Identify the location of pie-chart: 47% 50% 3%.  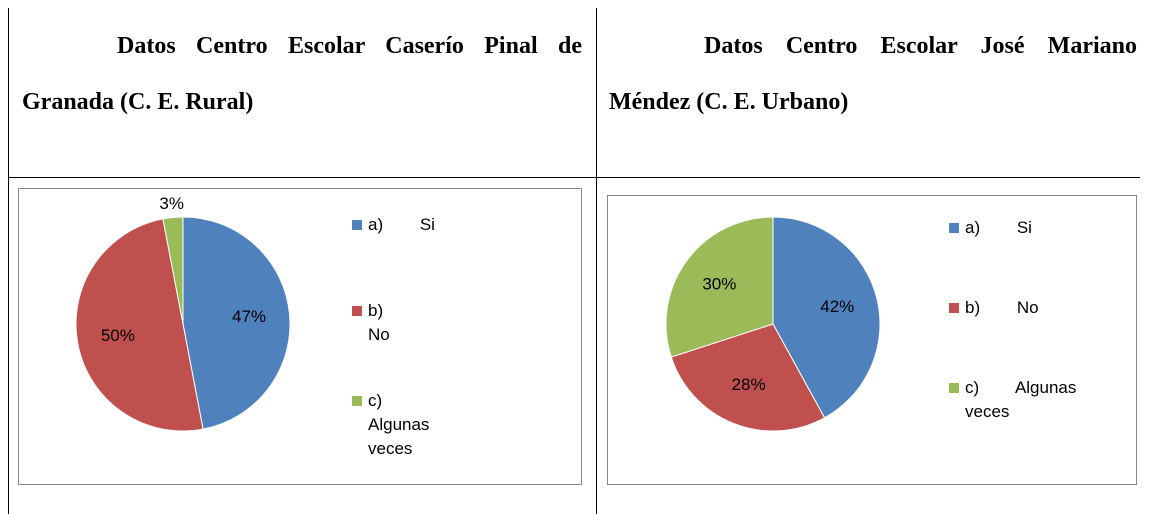
(183, 313).